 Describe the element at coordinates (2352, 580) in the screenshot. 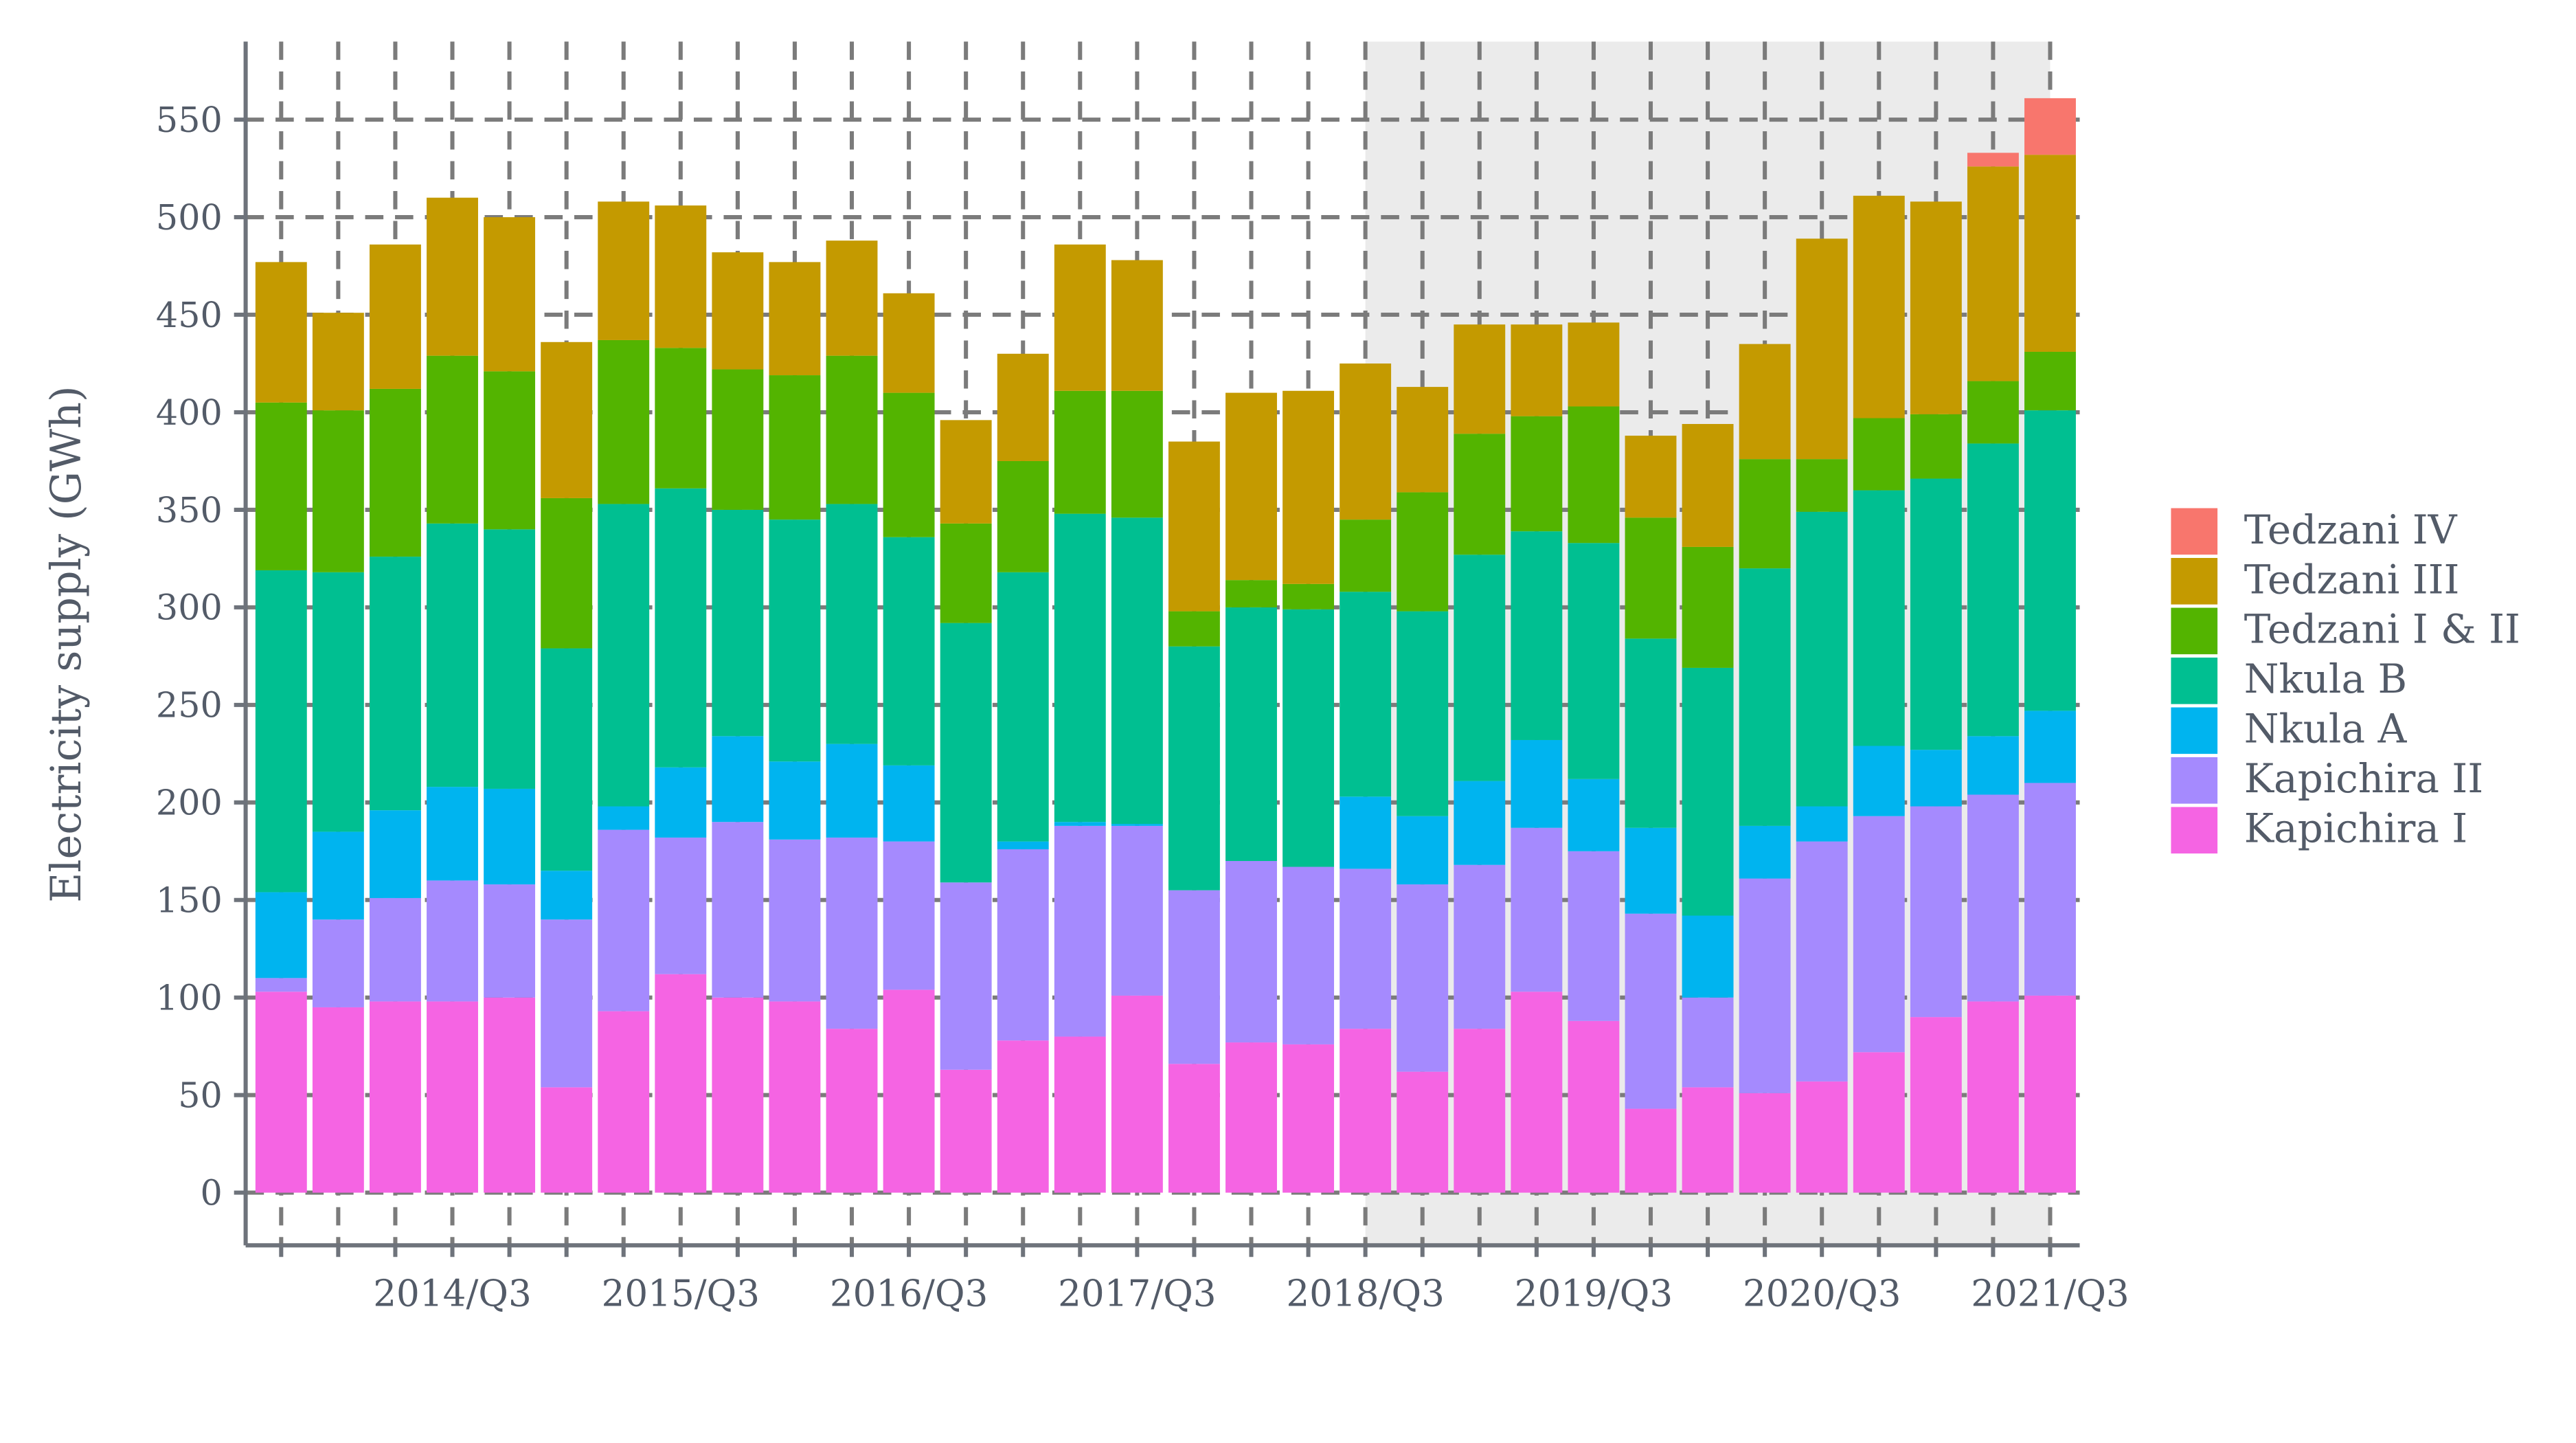

I see `legend-label: Tedzani III` at that location.